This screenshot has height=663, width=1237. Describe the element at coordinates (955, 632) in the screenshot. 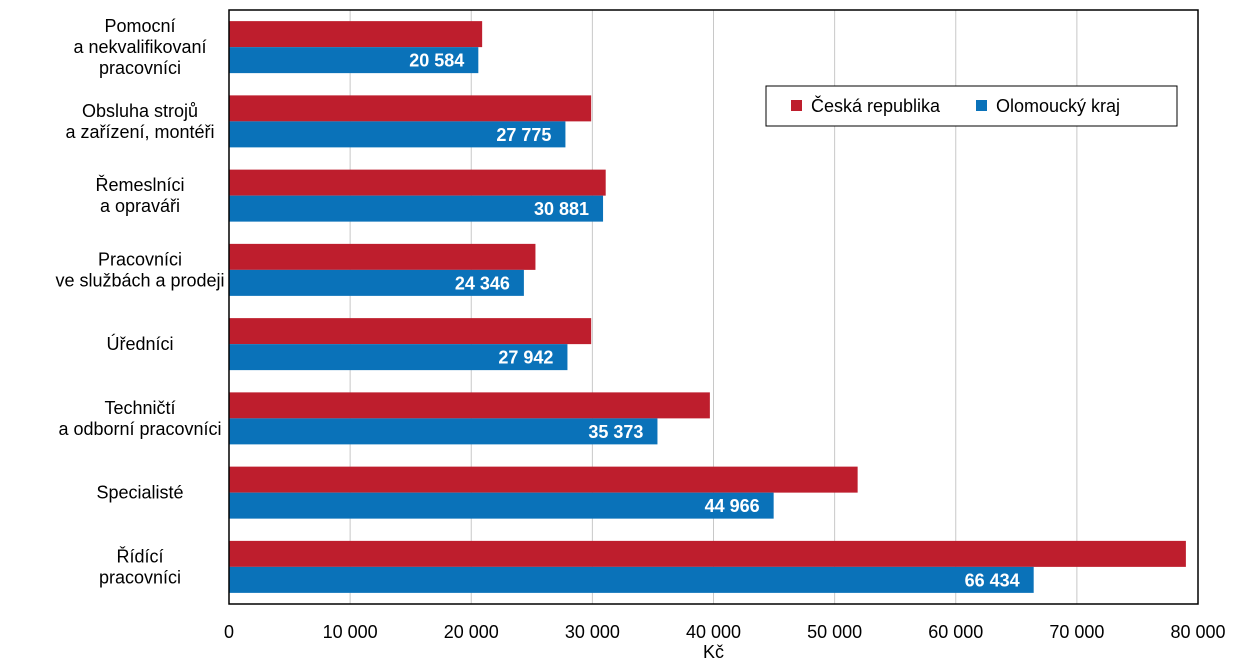

I see `x-tick-label: 60 000` at that location.